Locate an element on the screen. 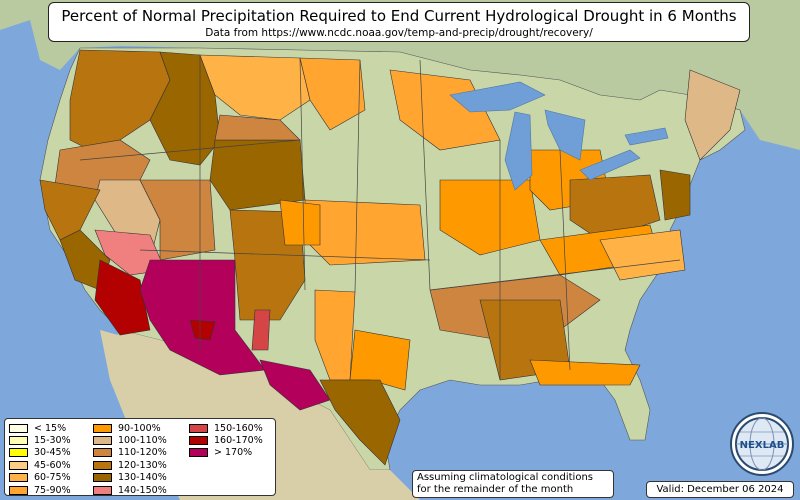  legend-label: 15-30% is located at coordinates (52, 441).